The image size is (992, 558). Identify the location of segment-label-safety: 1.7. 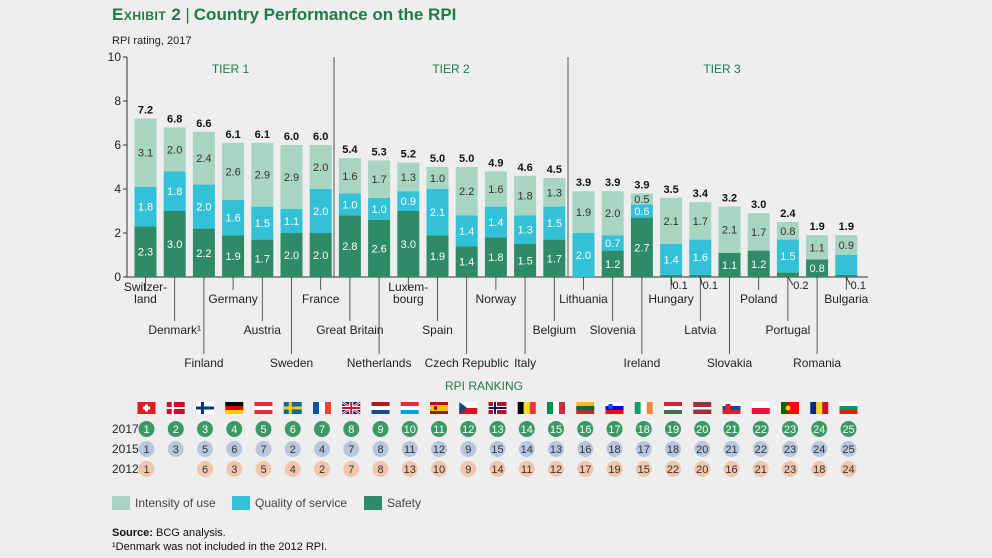
(554, 259).